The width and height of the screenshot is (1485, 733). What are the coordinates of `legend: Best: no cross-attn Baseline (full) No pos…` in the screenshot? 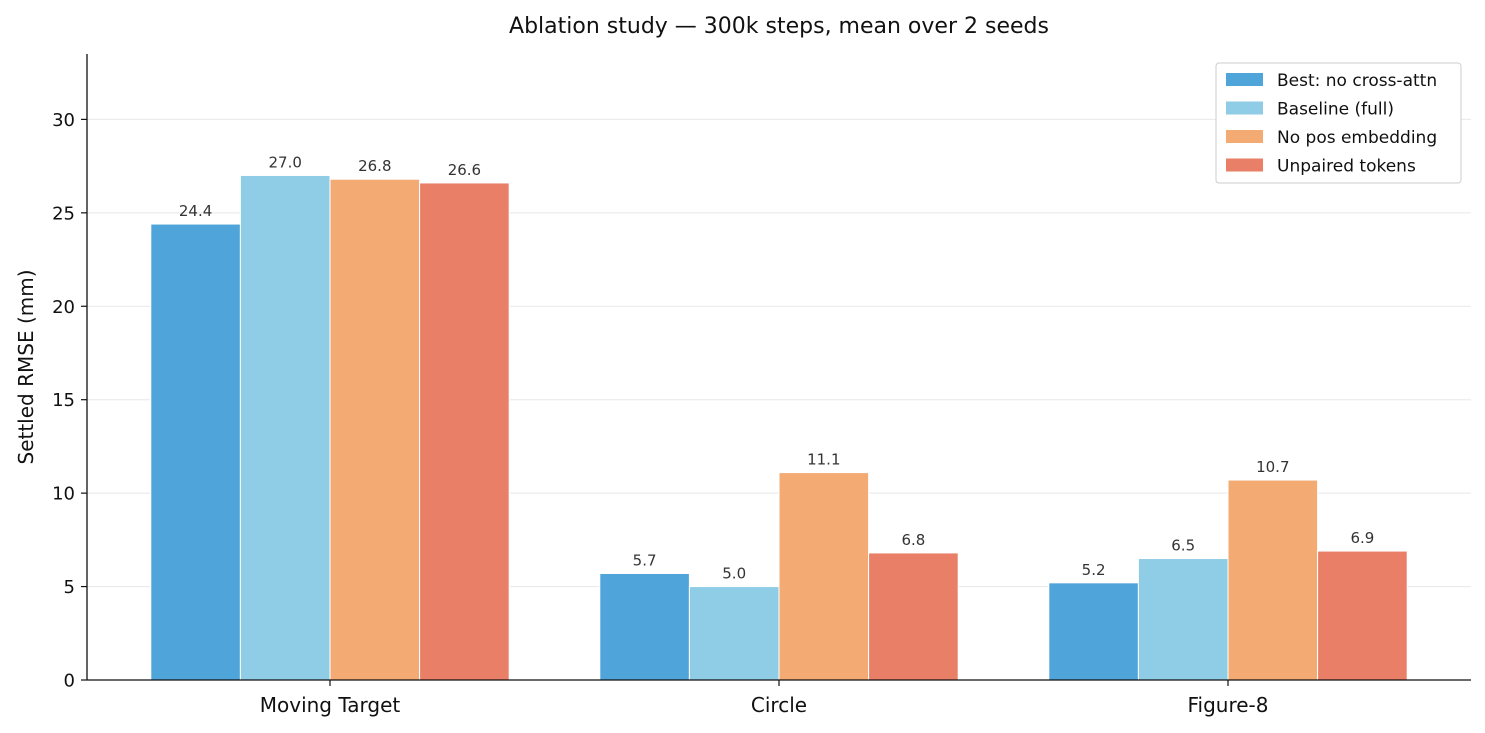 It's located at (1338, 123).